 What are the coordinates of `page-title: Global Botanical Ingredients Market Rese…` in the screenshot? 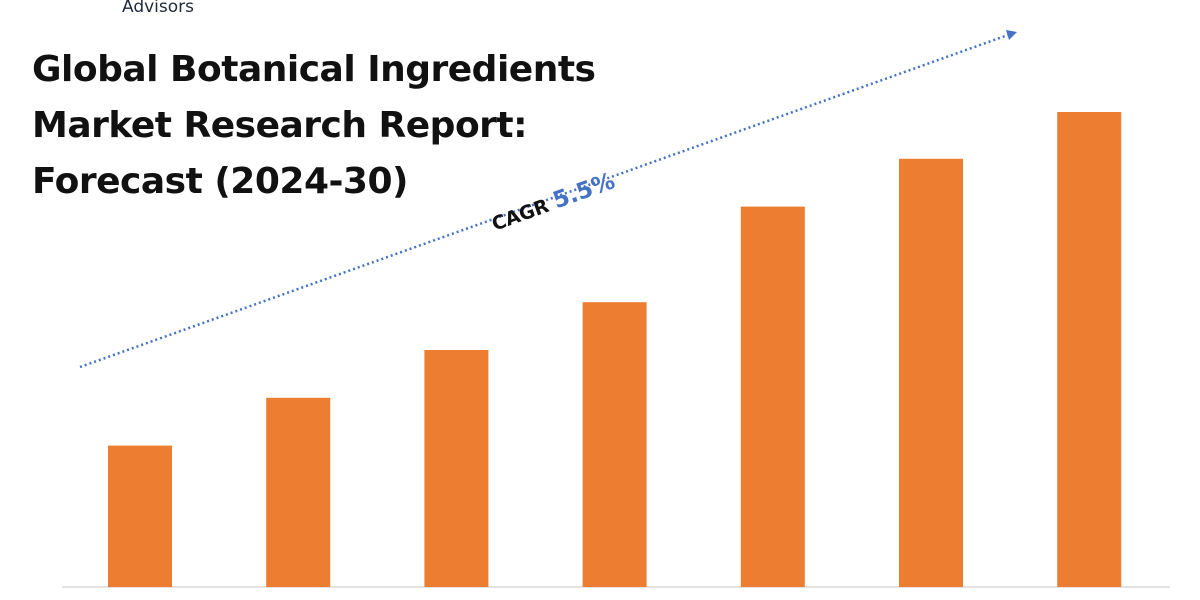 It's located at (314, 126).